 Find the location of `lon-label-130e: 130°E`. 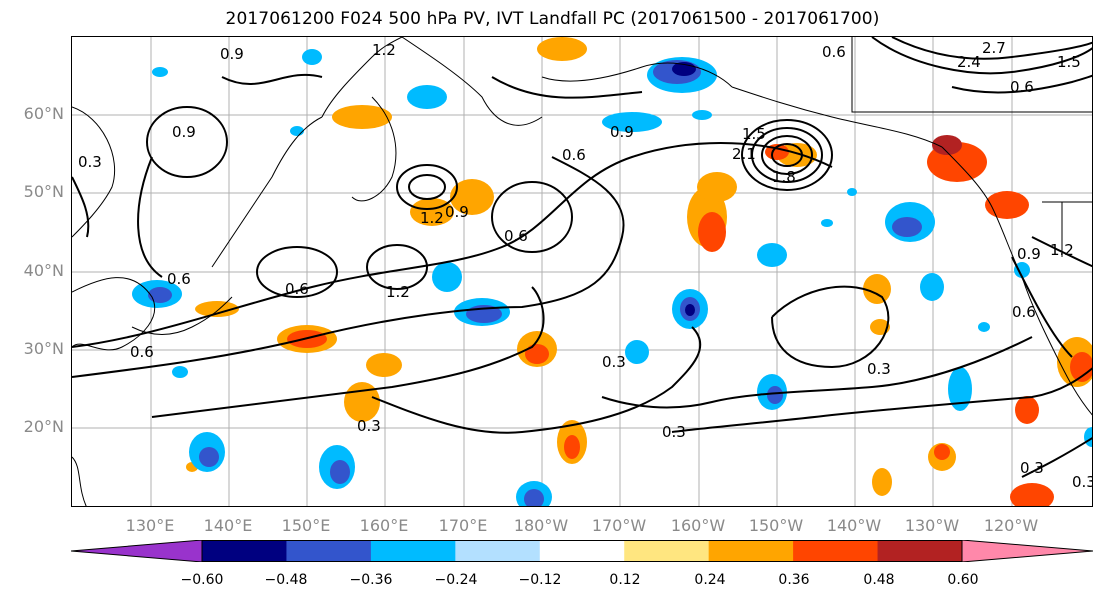

lon-label-130e: 130°E is located at coordinates (150, 525).